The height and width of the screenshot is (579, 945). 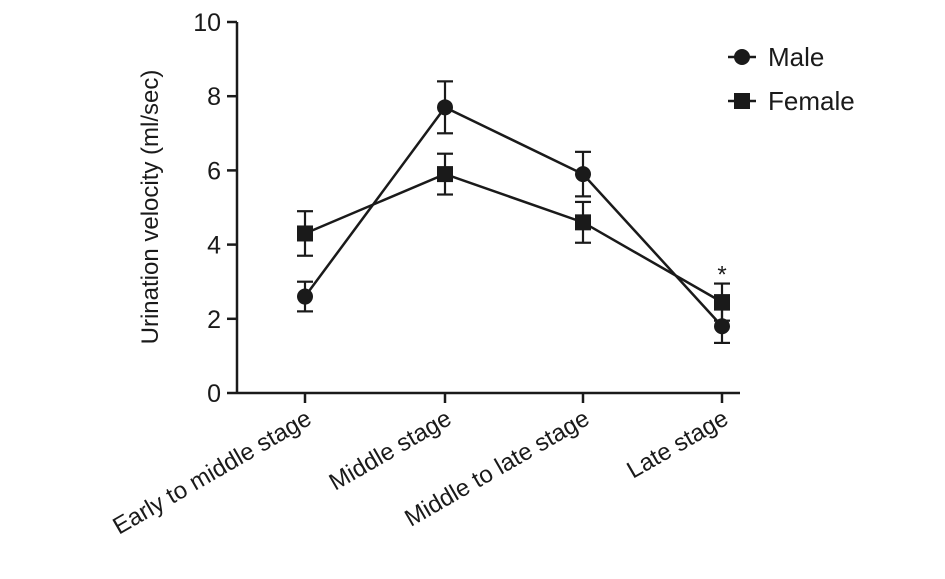 What do you see at coordinates (721, 274) in the screenshot?
I see `significance-marker: *` at bounding box center [721, 274].